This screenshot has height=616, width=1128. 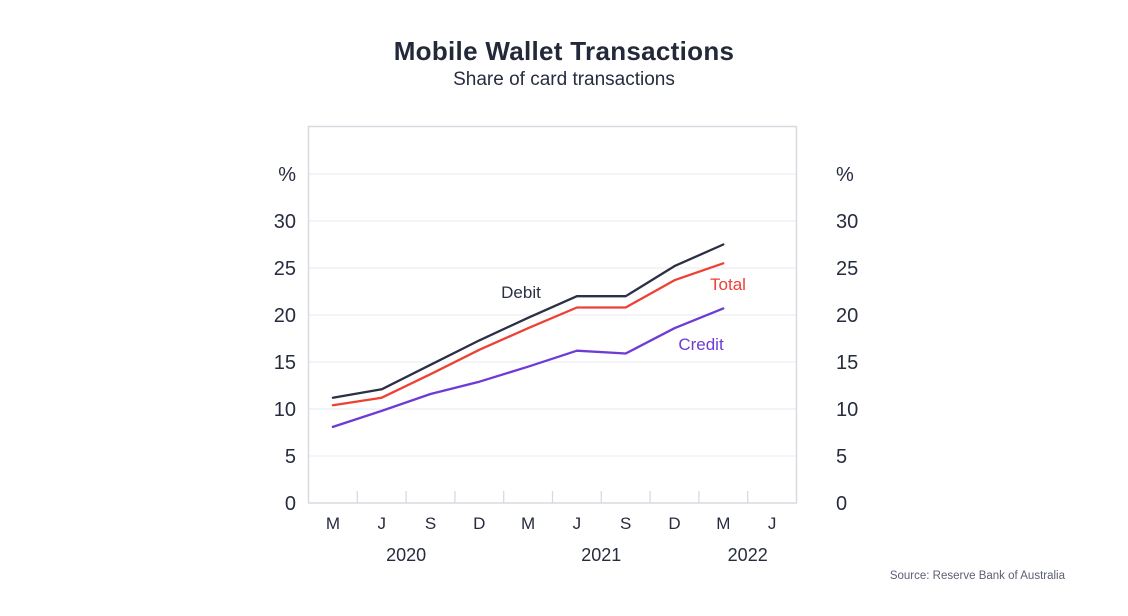 What do you see at coordinates (841, 504) in the screenshot?
I see `y-axis-label-right-0: 0` at bounding box center [841, 504].